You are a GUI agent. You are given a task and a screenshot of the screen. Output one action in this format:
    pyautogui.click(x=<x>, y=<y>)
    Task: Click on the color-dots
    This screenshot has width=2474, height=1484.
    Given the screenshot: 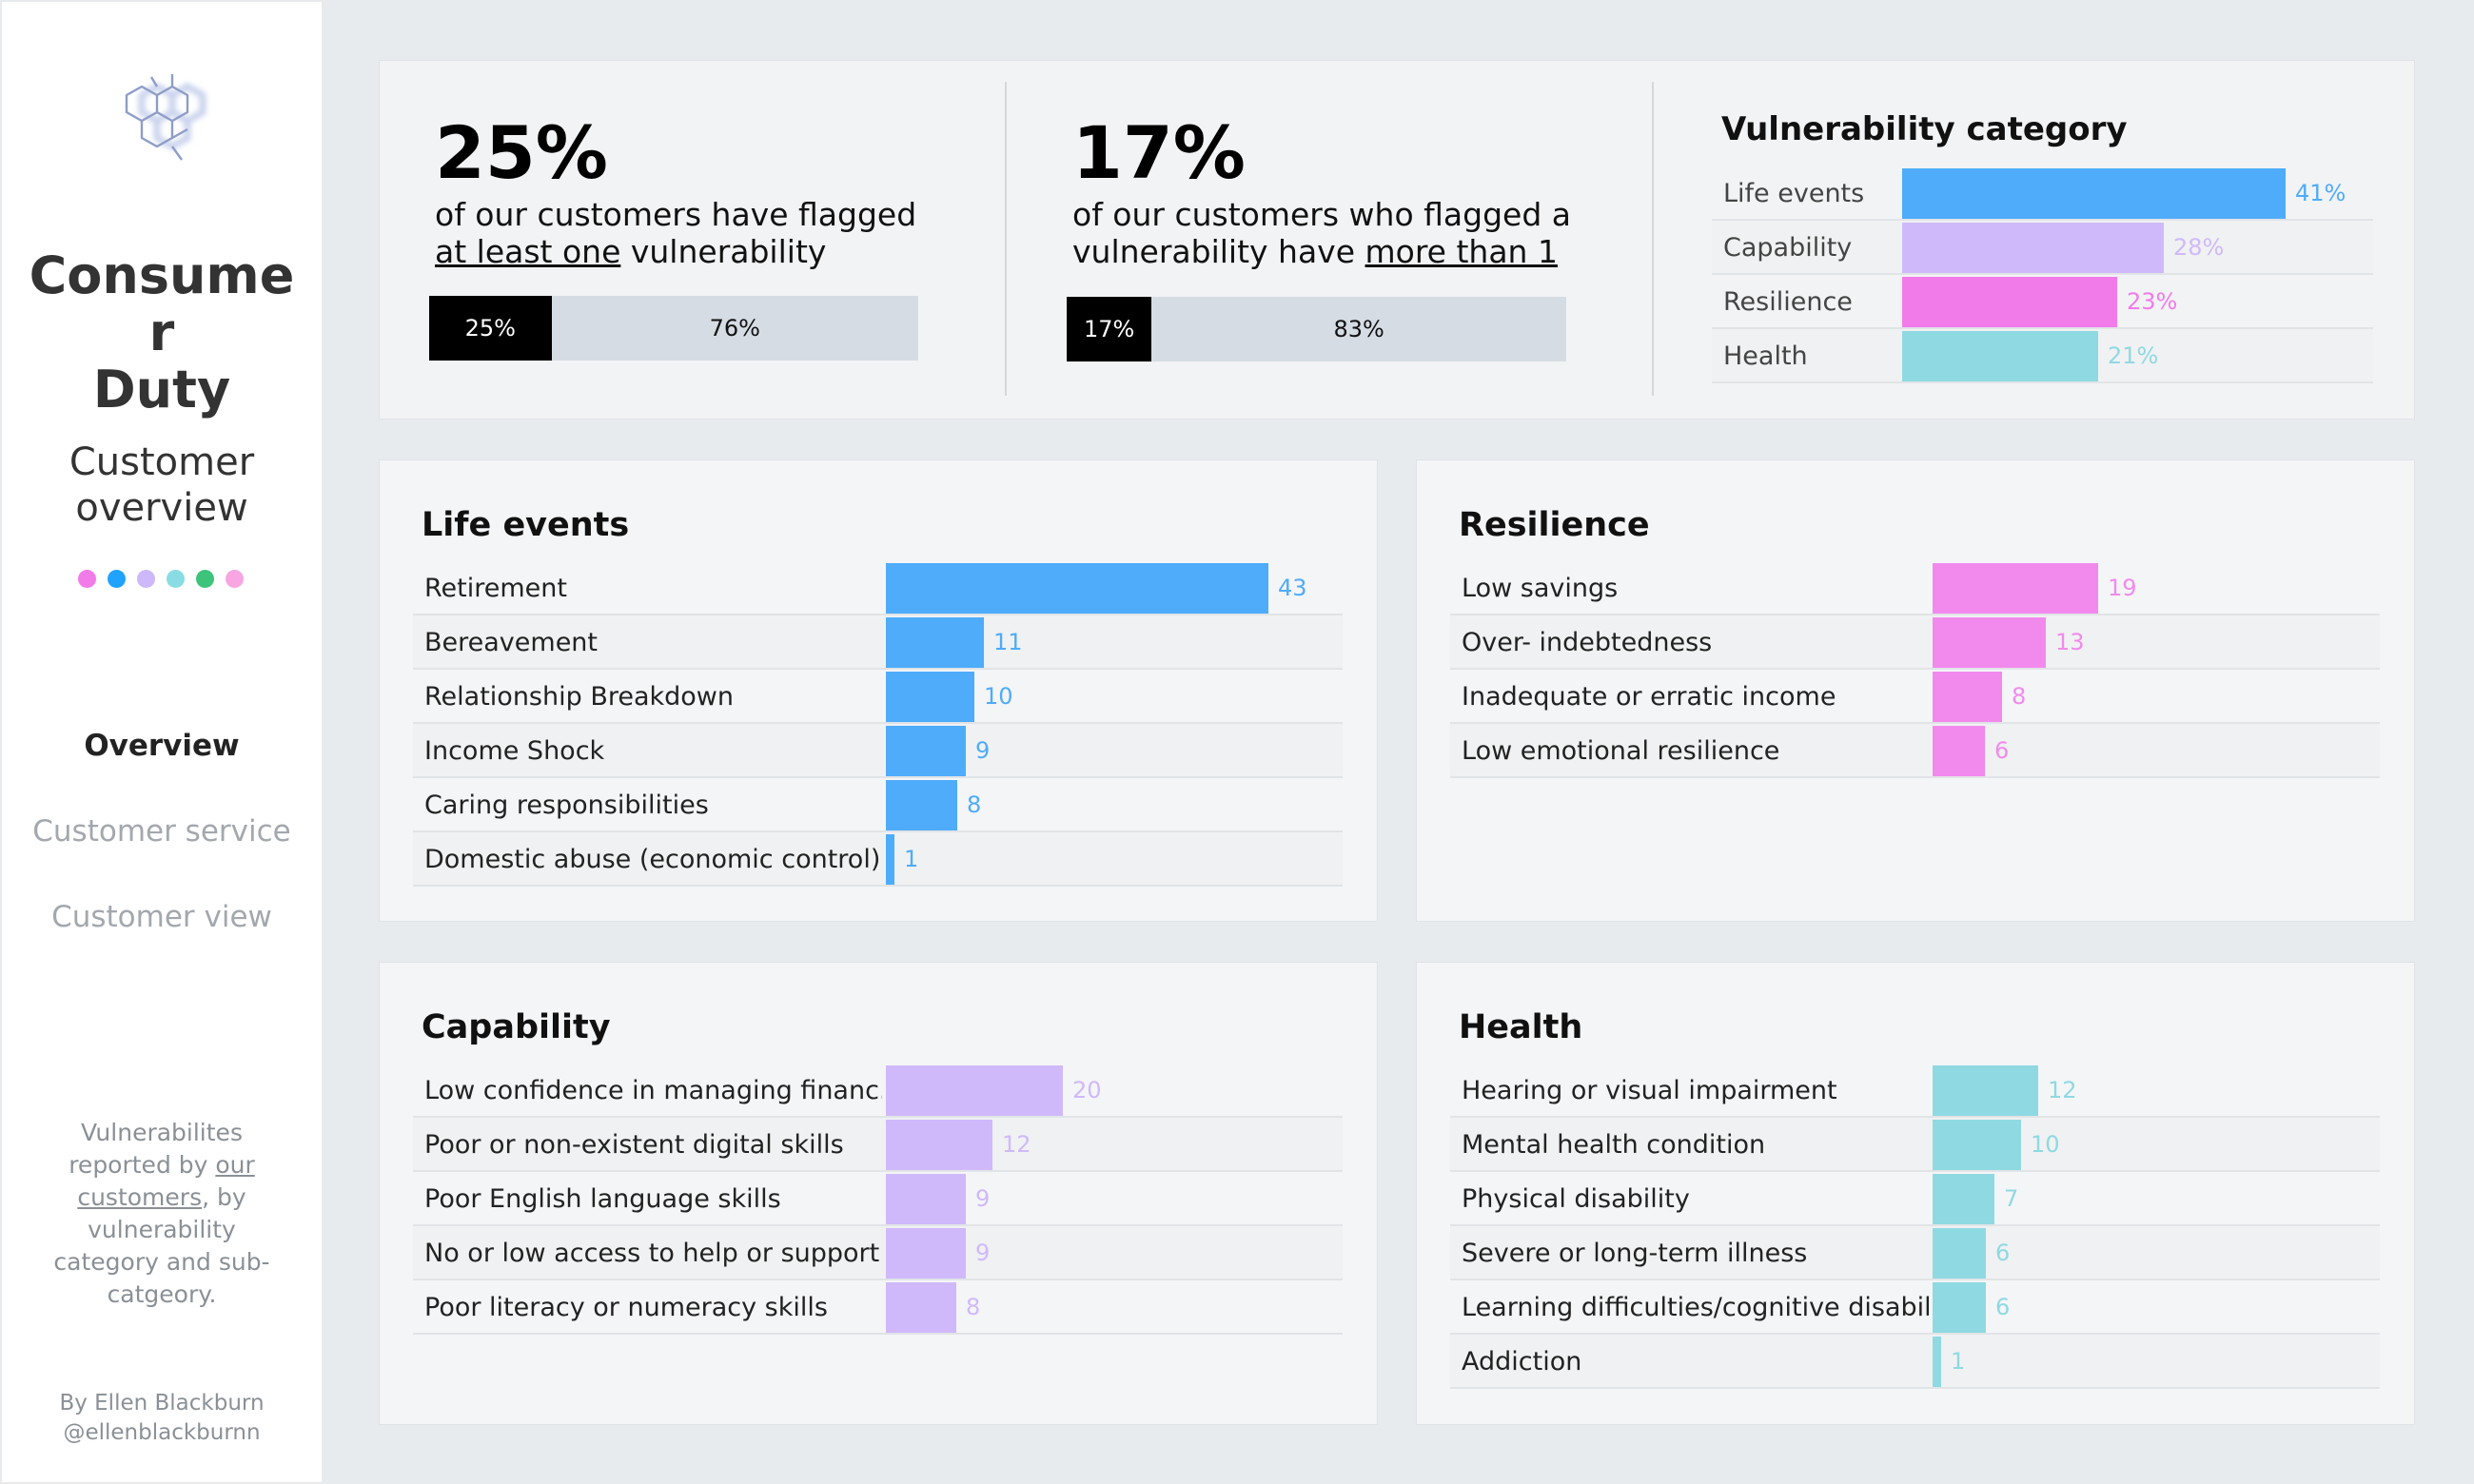 What is the action you would take?
    pyautogui.click(x=164, y=581)
    